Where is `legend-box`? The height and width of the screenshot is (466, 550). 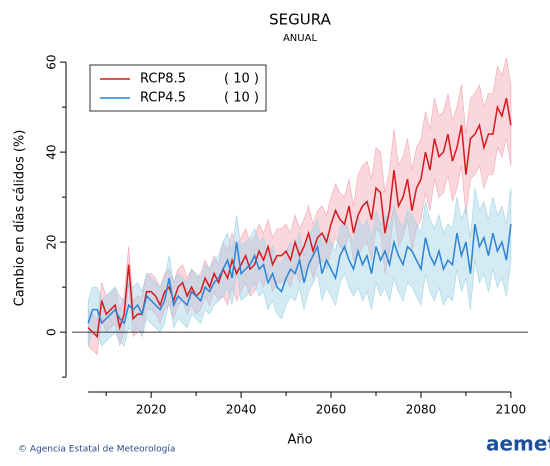 legend-box is located at coordinates (178, 88).